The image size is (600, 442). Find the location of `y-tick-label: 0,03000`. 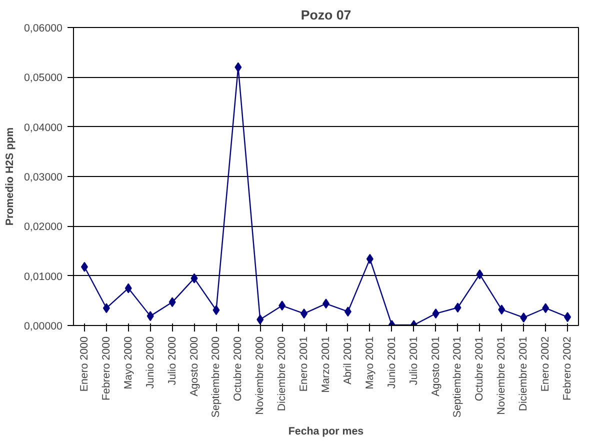

y-tick-label: 0,03000 is located at coordinates (43, 178).